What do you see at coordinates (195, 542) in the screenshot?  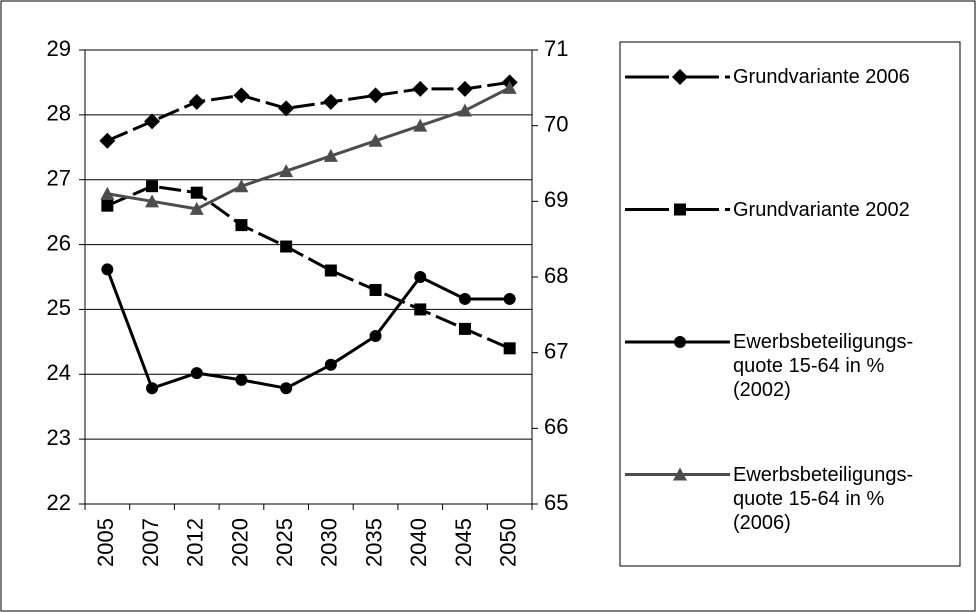 I see `x-tick-label: 2012` at bounding box center [195, 542].